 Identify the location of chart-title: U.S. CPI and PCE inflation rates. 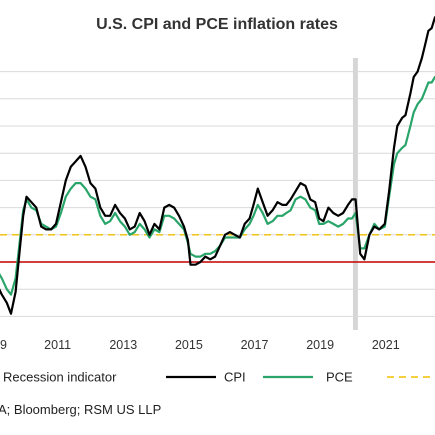
(217, 24).